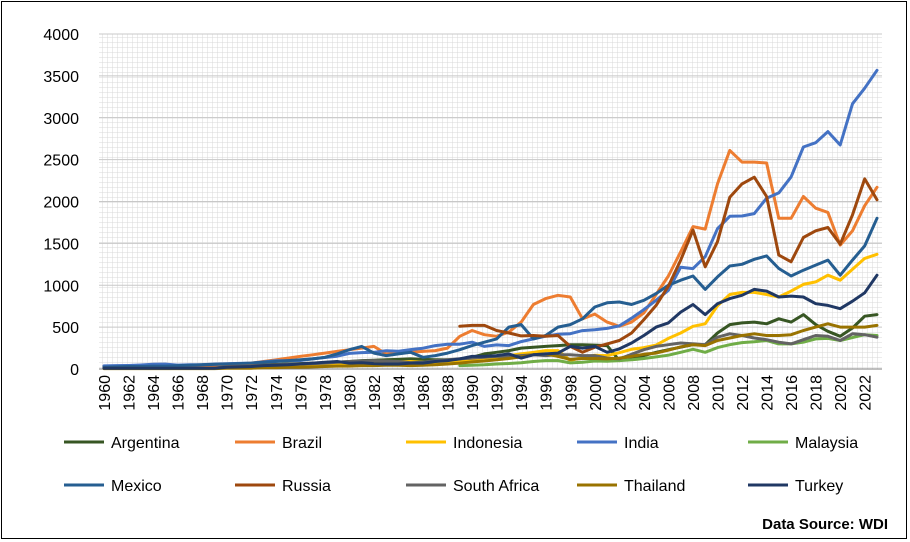 This screenshot has height=542, width=910. I want to click on legend-label: Mexico, so click(136, 486).